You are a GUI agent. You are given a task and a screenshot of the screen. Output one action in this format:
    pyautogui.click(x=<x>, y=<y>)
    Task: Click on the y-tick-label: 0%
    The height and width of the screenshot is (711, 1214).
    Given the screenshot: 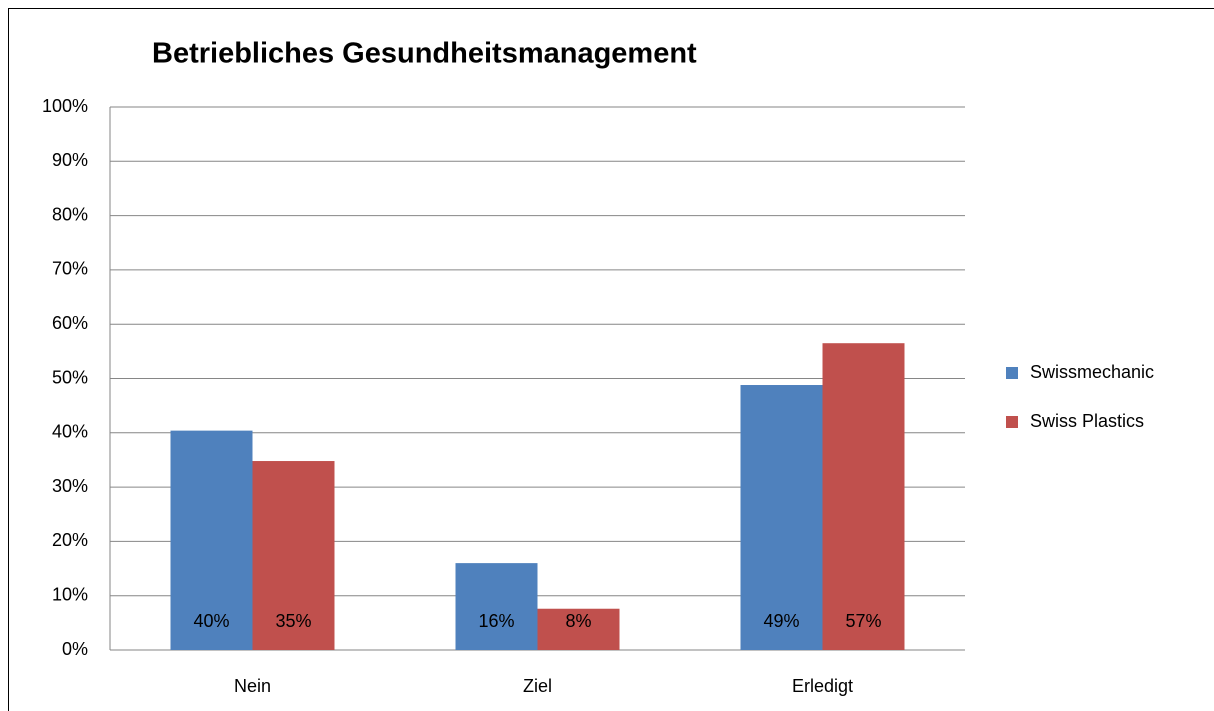 What is the action you would take?
    pyautogui.click(x=75, y=649)
    